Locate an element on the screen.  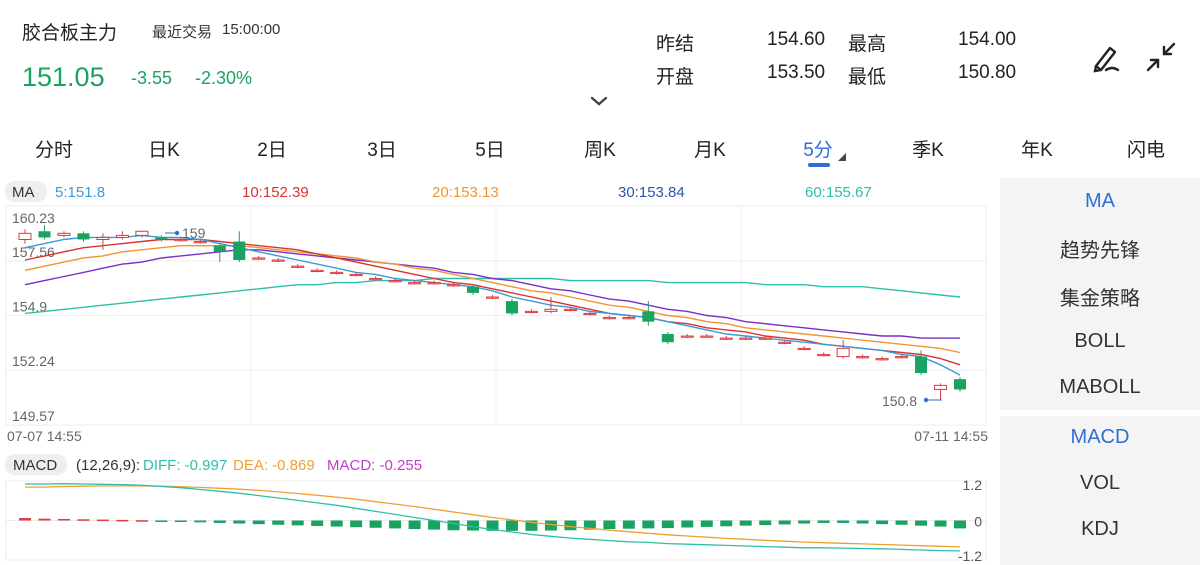
tab-3: 2日 is located at coordinates (272, 150).